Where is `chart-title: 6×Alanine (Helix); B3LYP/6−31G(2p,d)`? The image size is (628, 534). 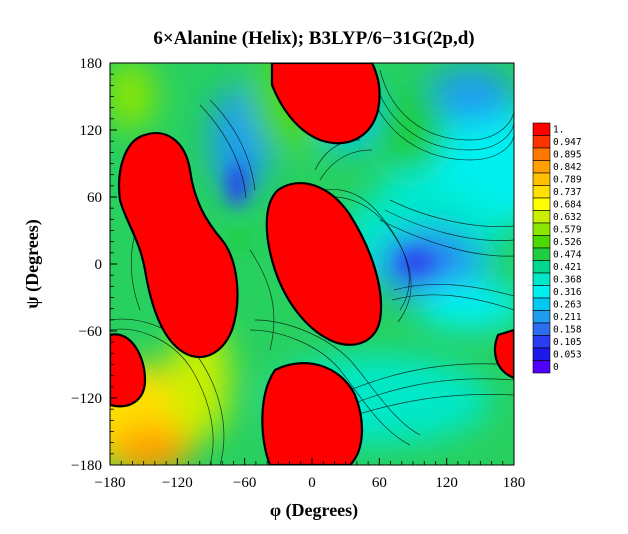
chart-title: 6×Alanine (Helix); B3LYP/6−31G(2p,d) is located at coordinates (313, 38).